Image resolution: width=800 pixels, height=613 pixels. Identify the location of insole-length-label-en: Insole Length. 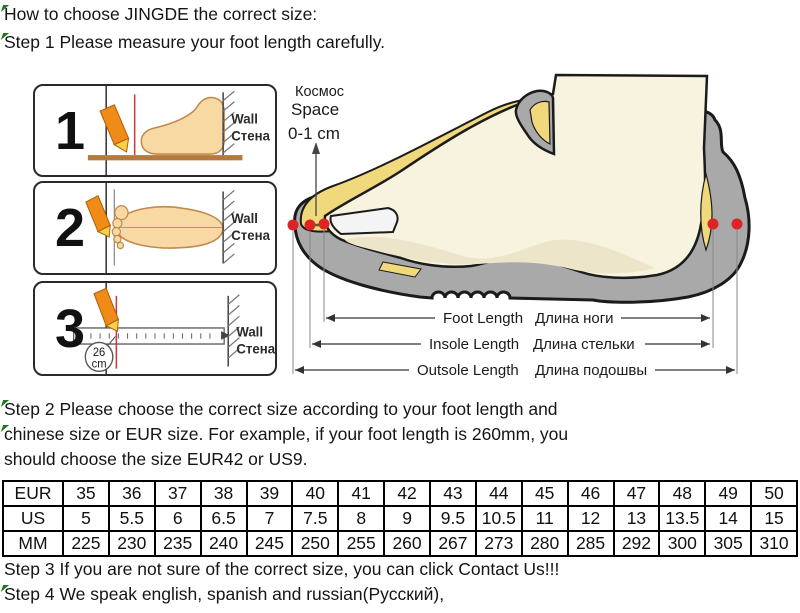
(474, 344).